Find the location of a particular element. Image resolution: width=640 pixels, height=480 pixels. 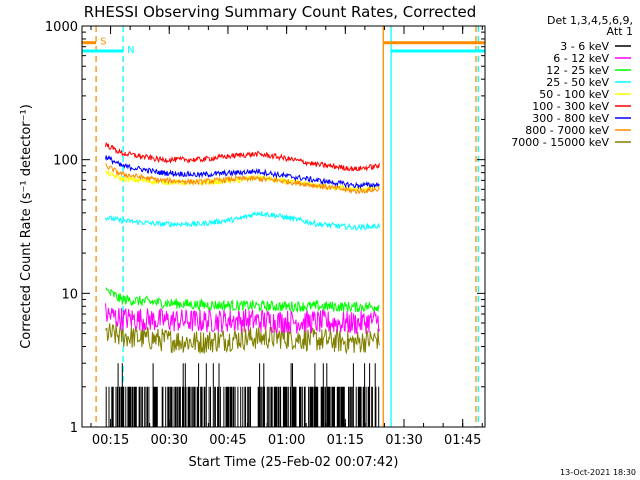

x-tick-label: 00:45 is located at coordinates (227, 440).